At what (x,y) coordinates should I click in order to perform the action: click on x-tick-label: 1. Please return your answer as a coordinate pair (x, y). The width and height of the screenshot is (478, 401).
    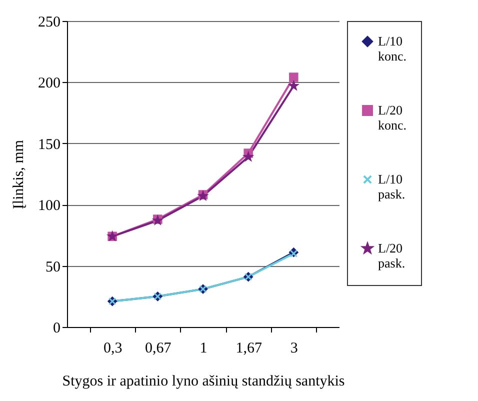
    Looking at the image, I should click on (204, 348).